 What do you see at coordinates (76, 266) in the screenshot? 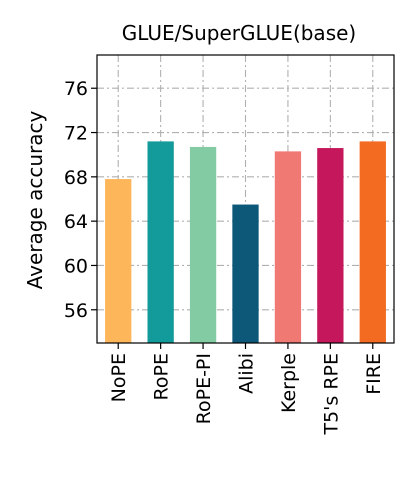
I see `y-tick-label: 60` at bounding box center [76, 266].